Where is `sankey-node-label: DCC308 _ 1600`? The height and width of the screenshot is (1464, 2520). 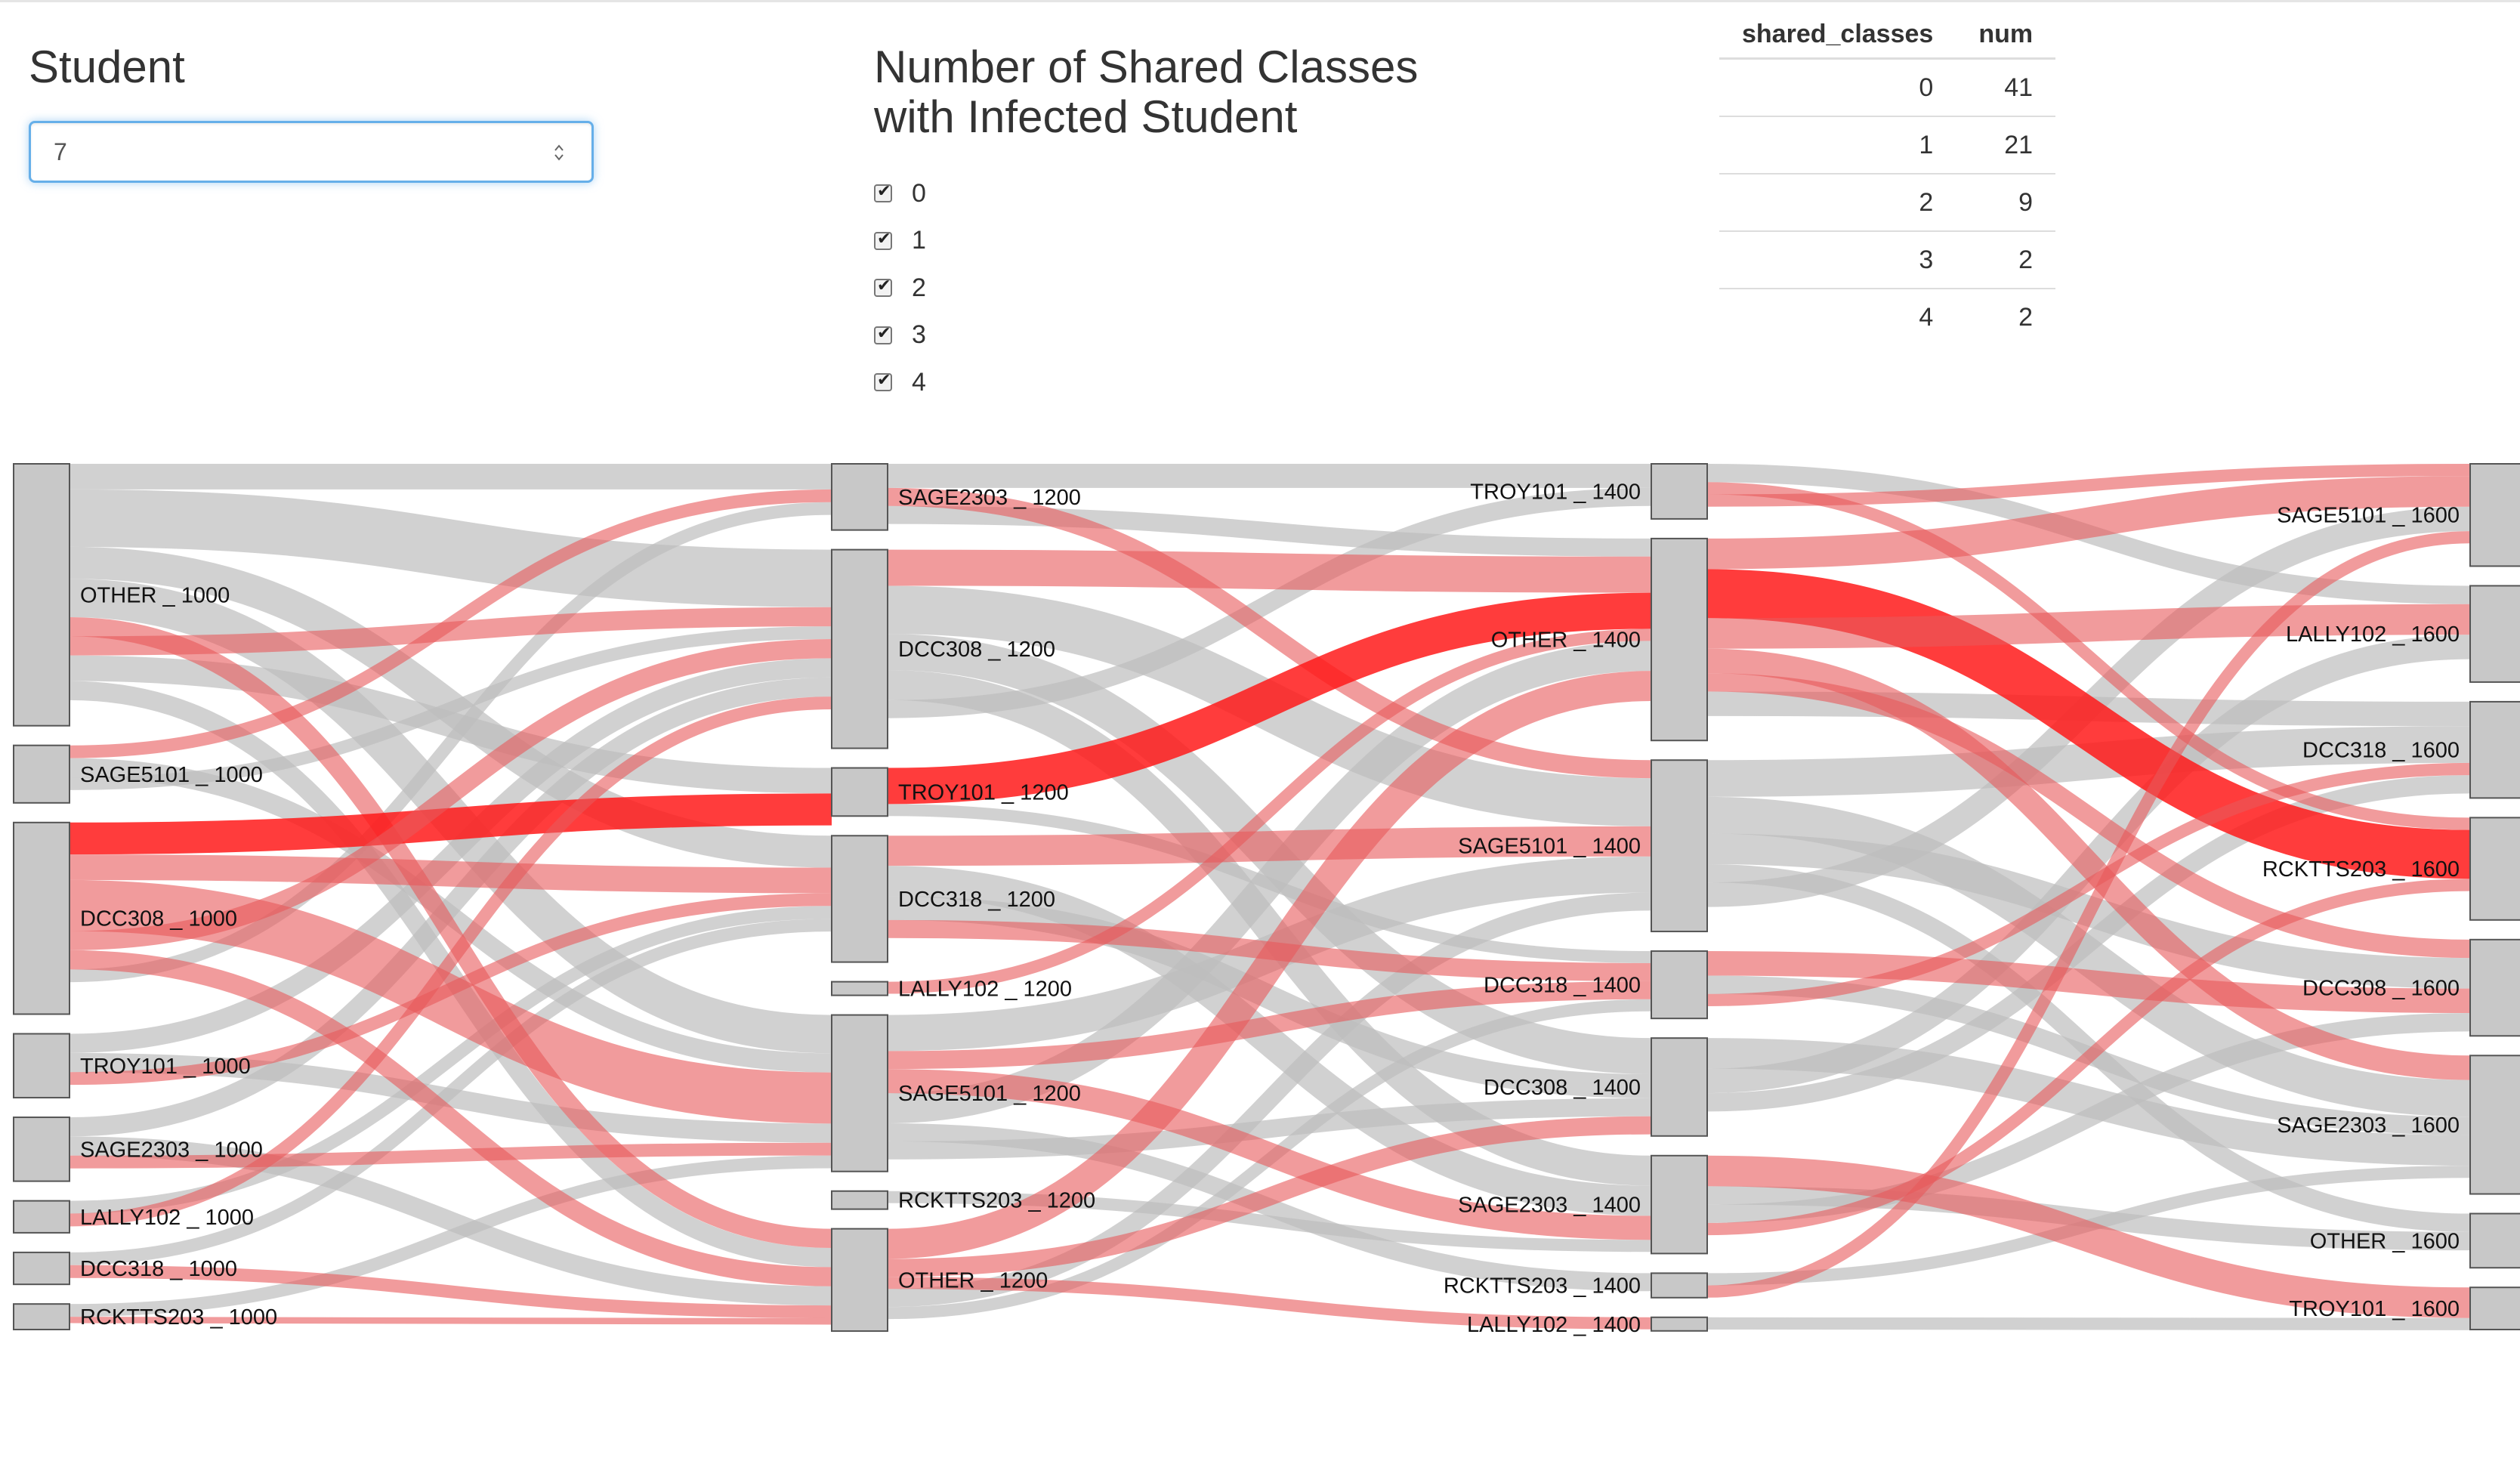
sankey-node-label: DCC308 _ 1600 is located at coordinates (2381, 989).